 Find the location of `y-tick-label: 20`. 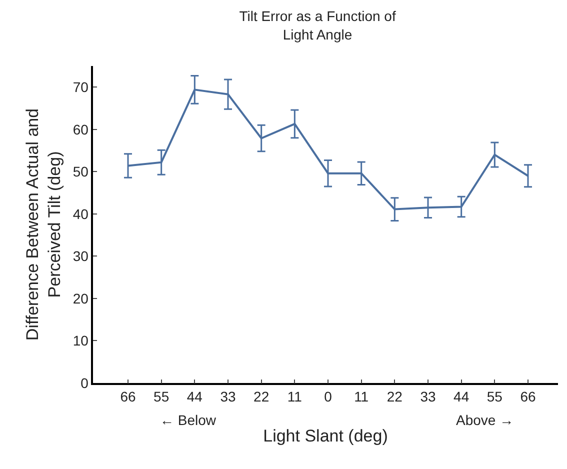

y-tick-label: 20 is located at coordinates (80, 298).